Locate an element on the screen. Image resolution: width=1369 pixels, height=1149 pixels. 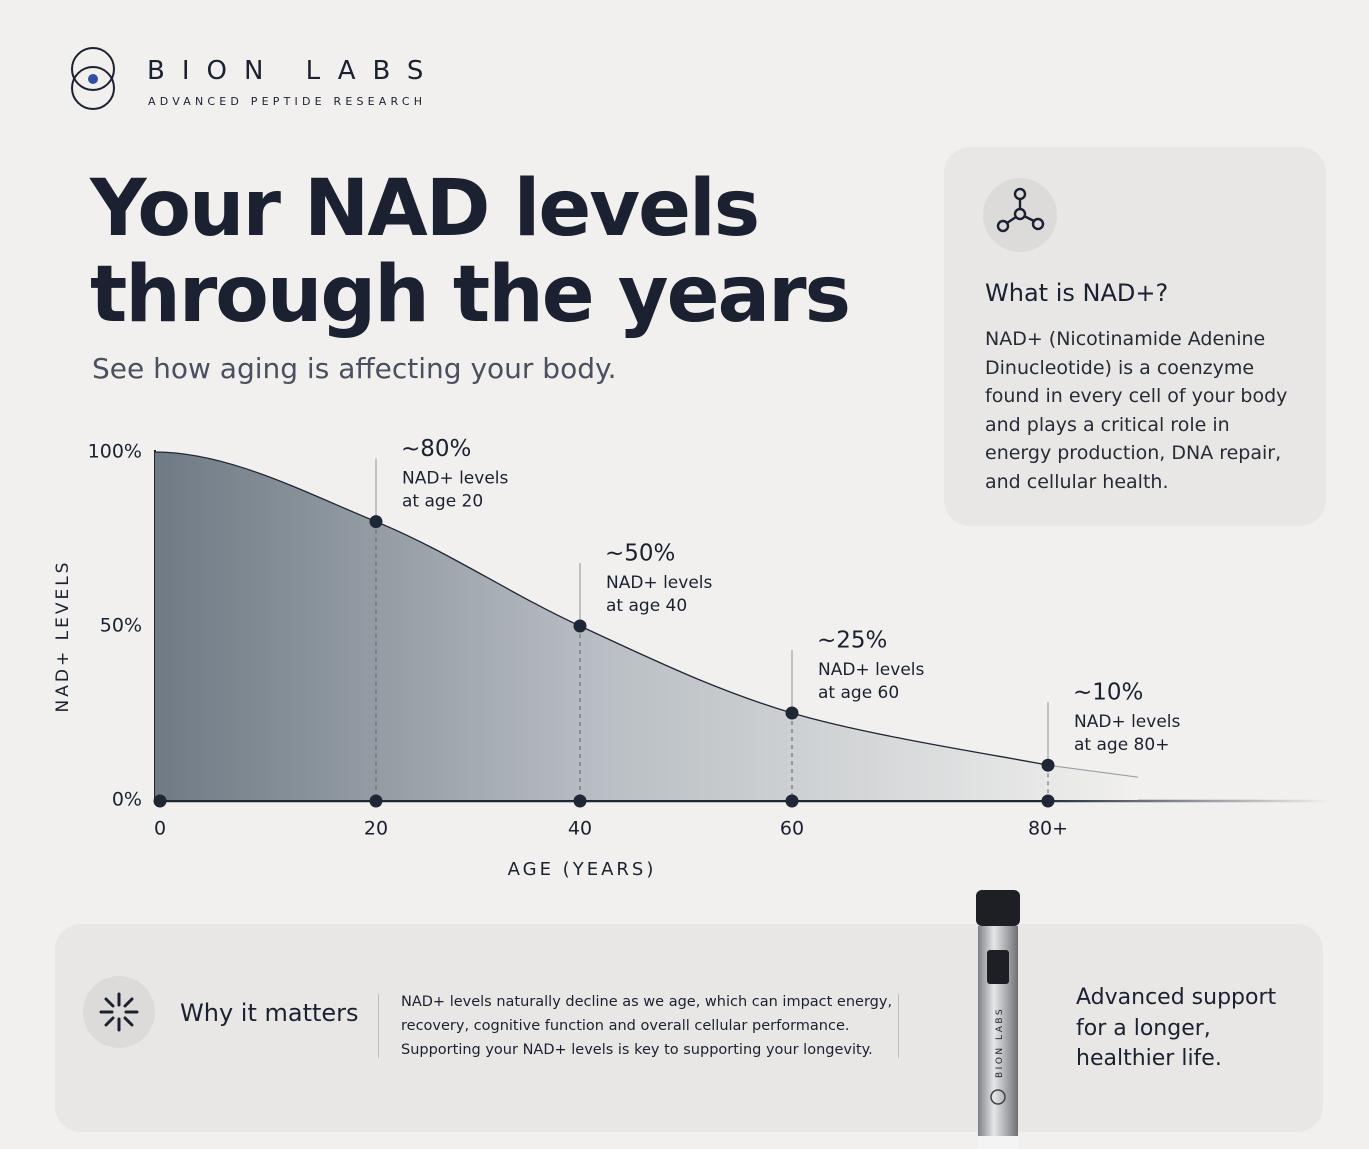
title-line: Your NAD levels is located at coordinates (425, 209).